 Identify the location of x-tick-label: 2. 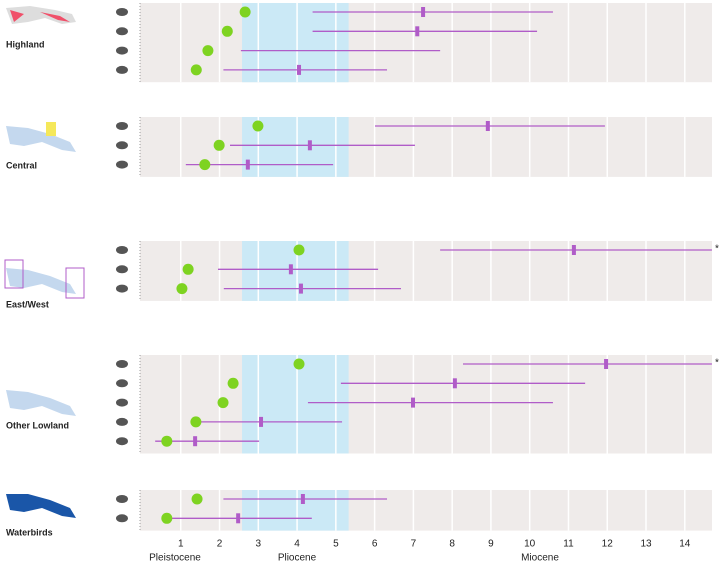
(220, 544).